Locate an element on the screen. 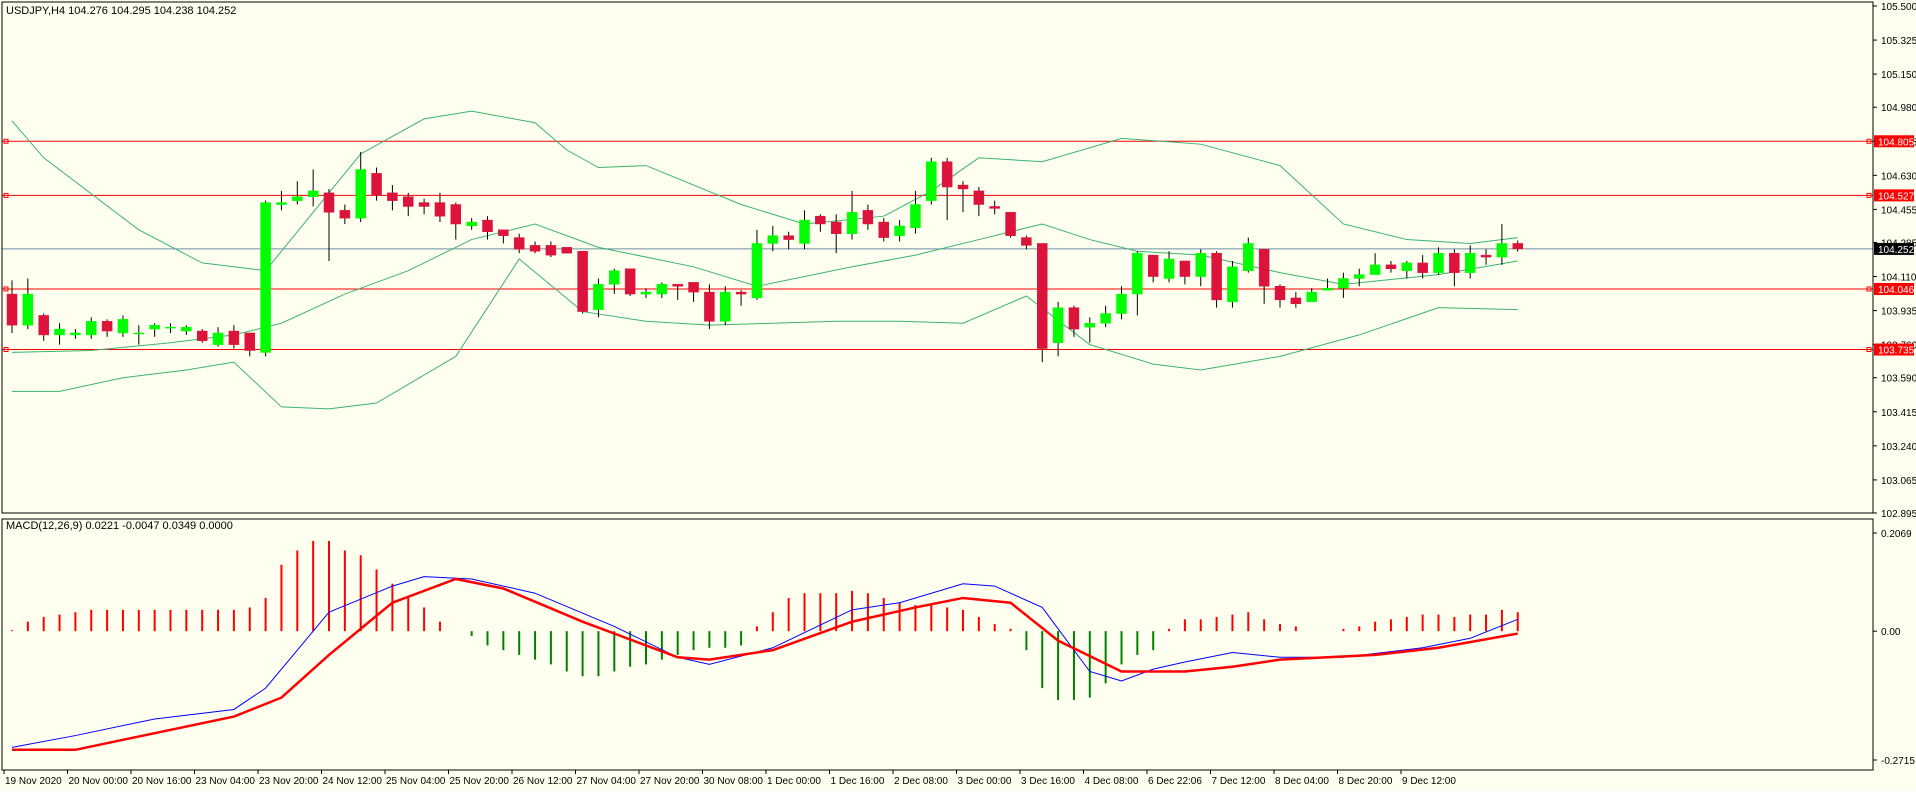 The image size is (1916, 795). time-tick-label: 9 Dec 12:00 is located at coordinates (1429, 781).